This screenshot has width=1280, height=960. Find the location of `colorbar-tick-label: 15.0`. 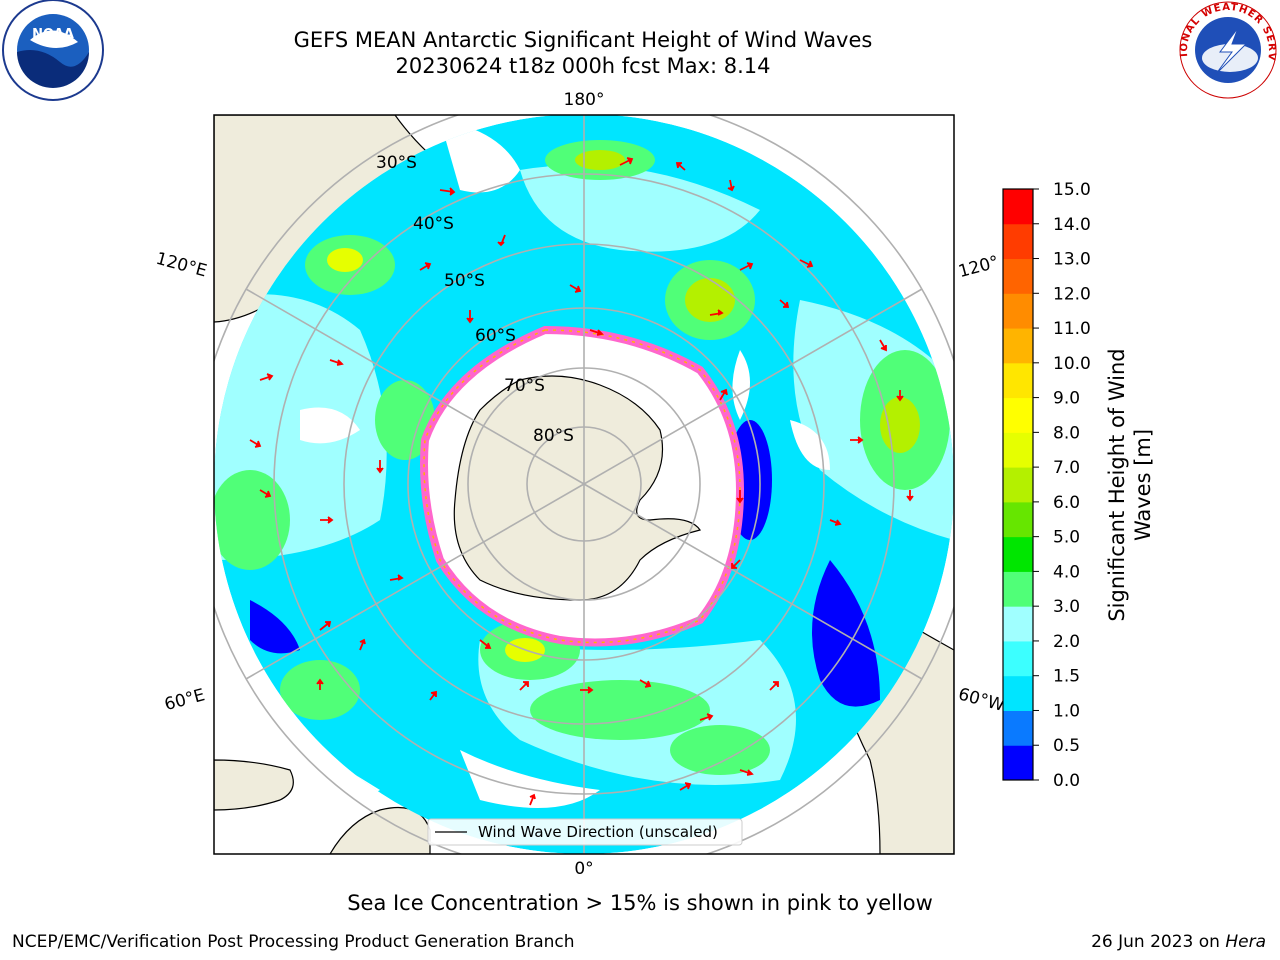

colorbar-tick-label: 15.0 is located at coordinates (1072, 190).